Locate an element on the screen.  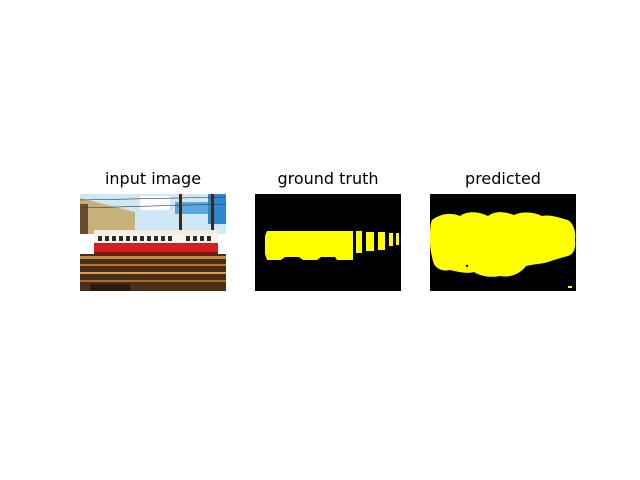
predicted-region is located at coordinates (503, 244).